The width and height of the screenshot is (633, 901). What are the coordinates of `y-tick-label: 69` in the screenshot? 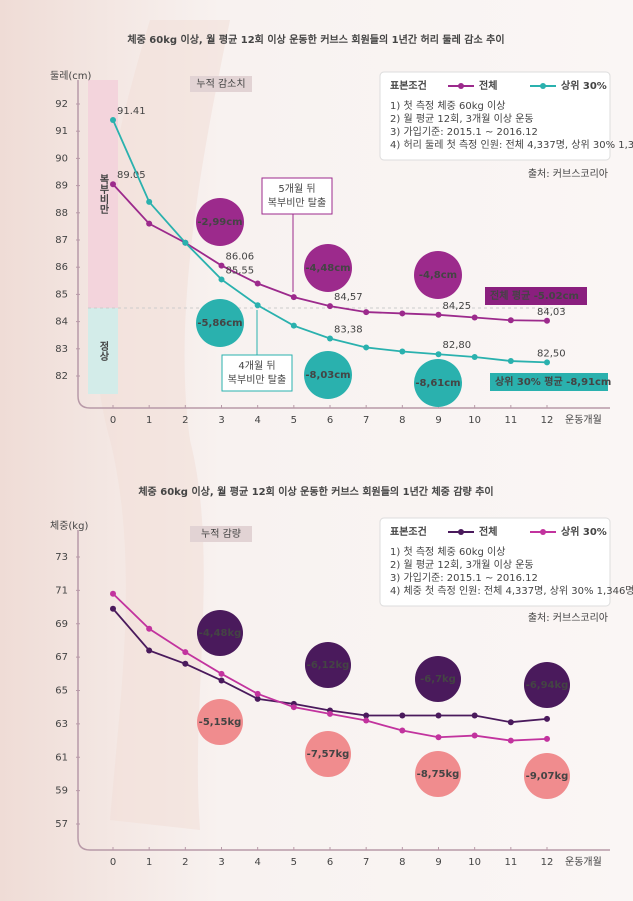 It's located at (61, 624).